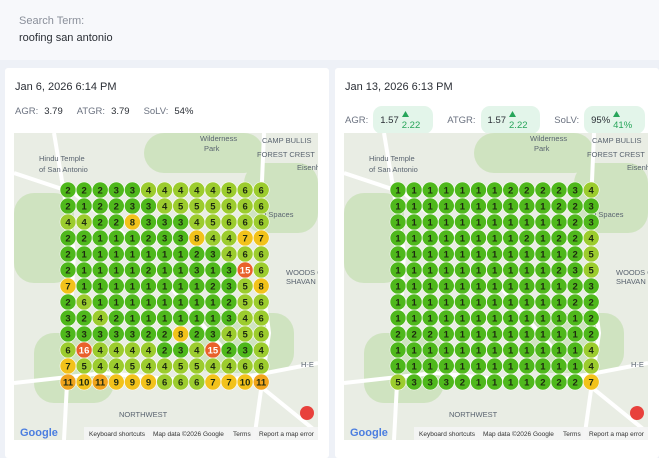 This screenshot has height=458, width=659. Describe the element at coordinates (631, 281) in the screenshot. I see `map-label: SHAVAN` at that location.